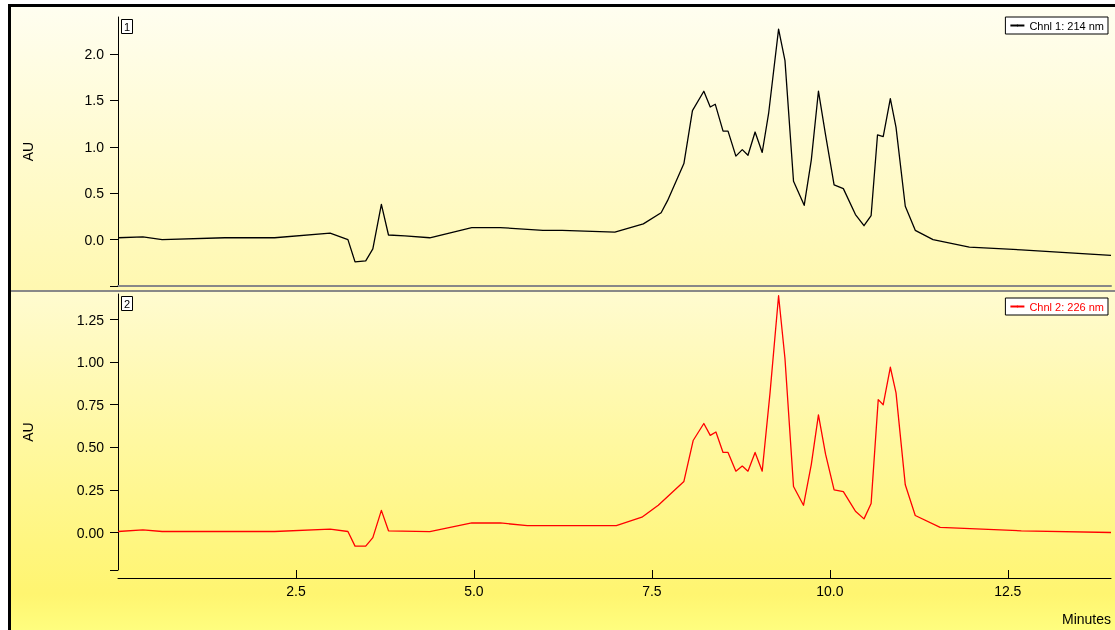 The image size is (1115, 630). Describe the element at coordinates (94, 100) in the screenshot. I see `y-tick-label: 1.5` at that location.